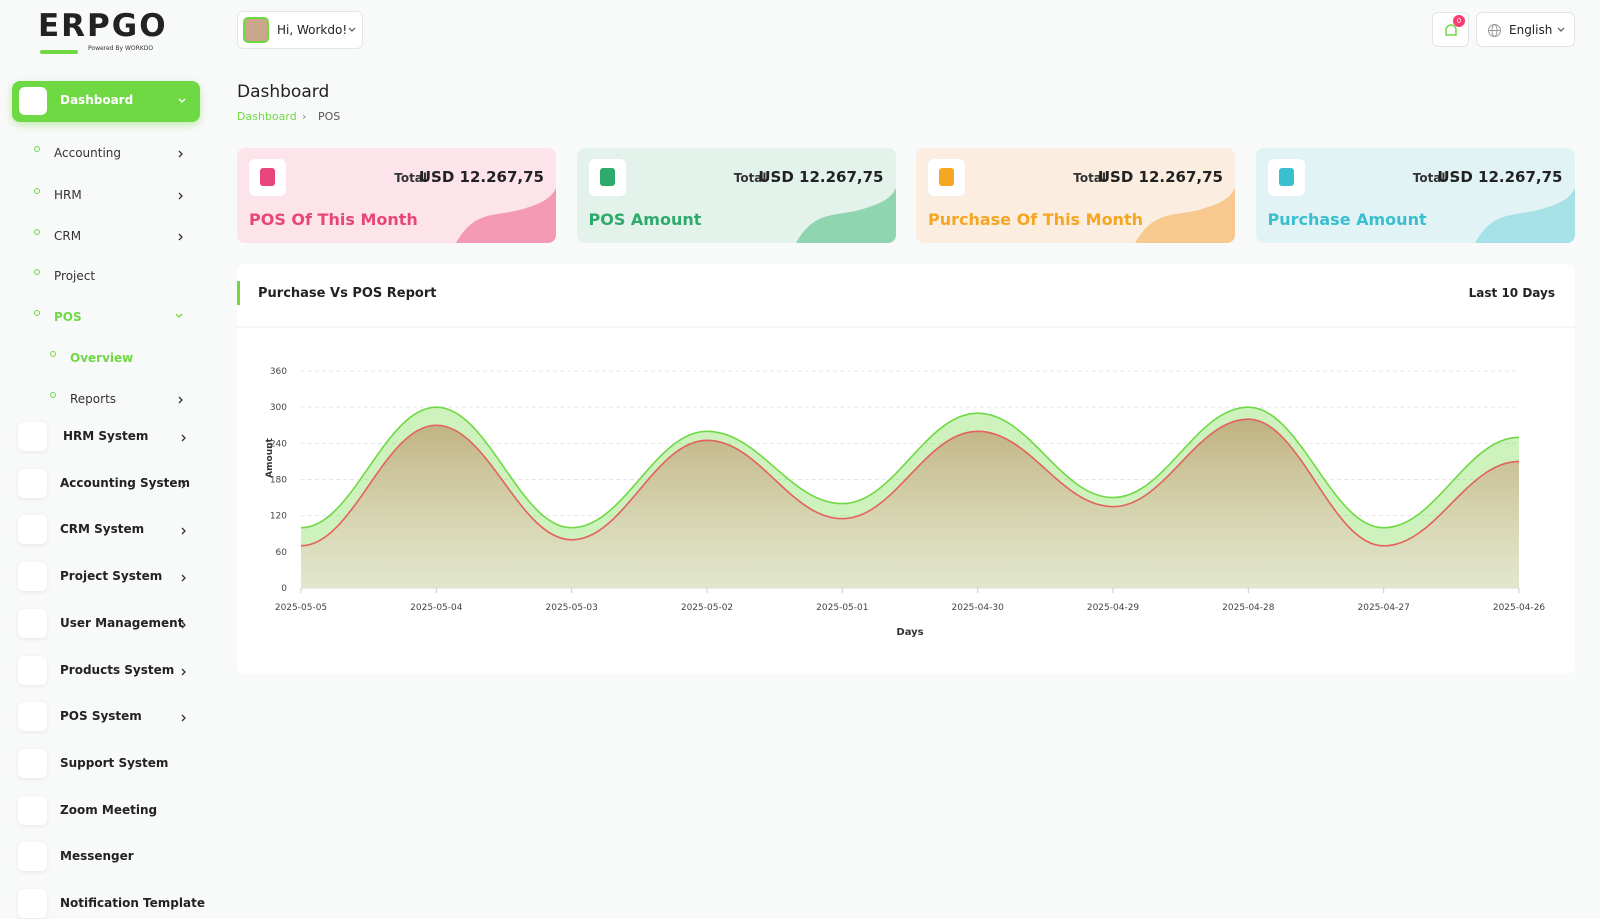 The image size is (1600, 919). Describe the element at coordinates (88, 153) in the screenshot. I see `nav-label: Accounting` at that location.